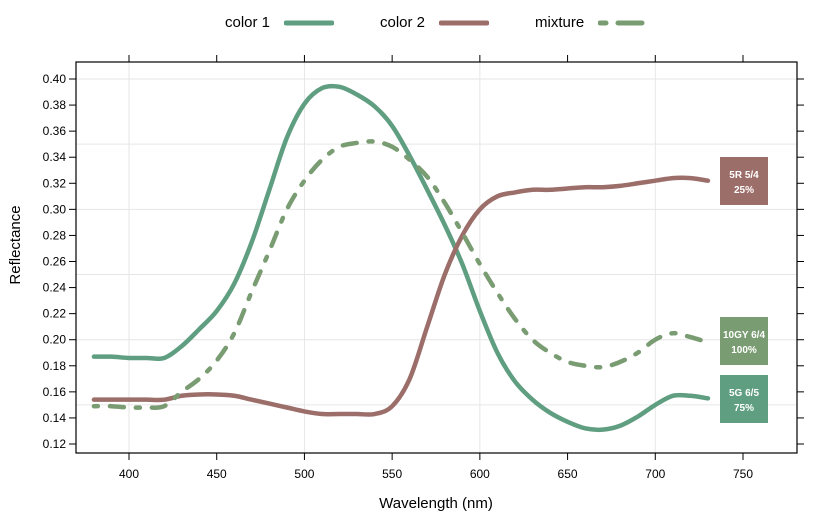 This screenshot has height=524, width=836. I want to click on x-tick-label: 700, so click(655, 474).